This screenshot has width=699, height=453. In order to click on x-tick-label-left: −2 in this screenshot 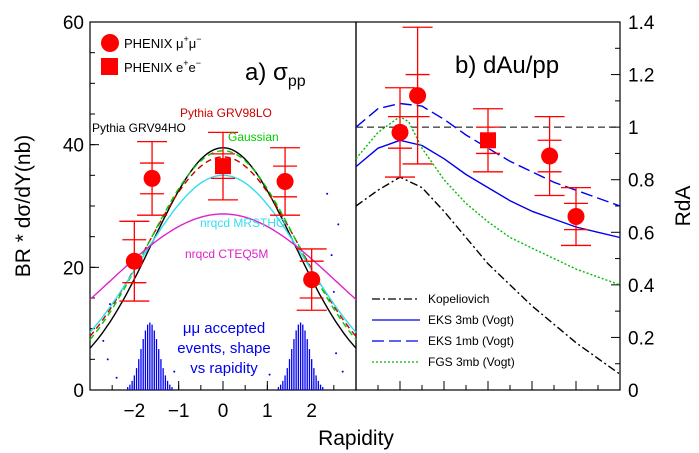, I will do `click(134, 411)`.